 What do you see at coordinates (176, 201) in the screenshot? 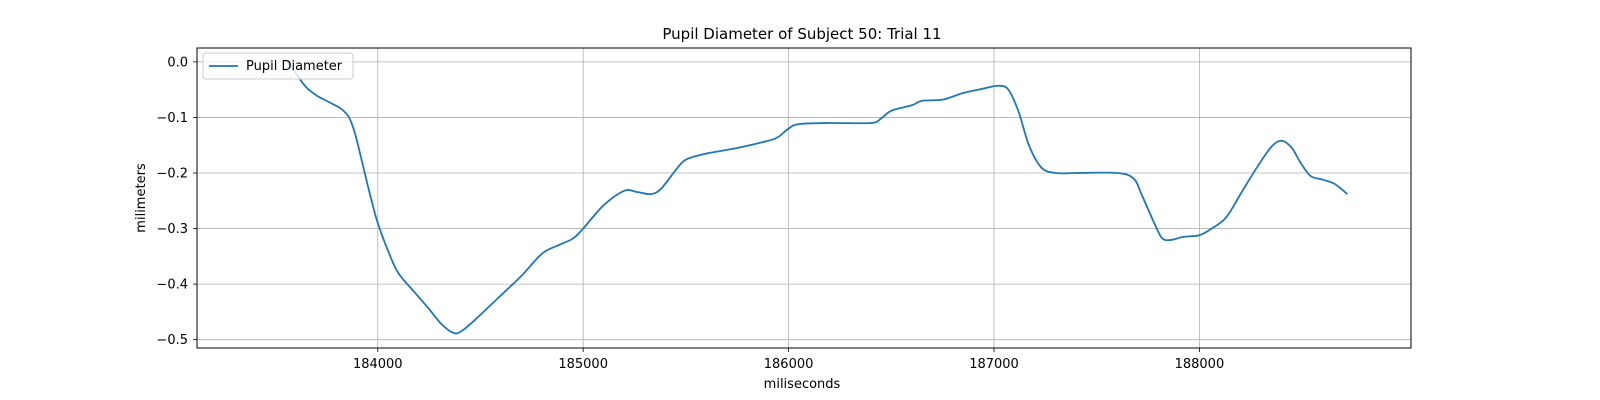
I see `y-axis: 0.0 −0.1 −0.2 −0.3 −0.4 −0.5` at bounding box center [176, 201].